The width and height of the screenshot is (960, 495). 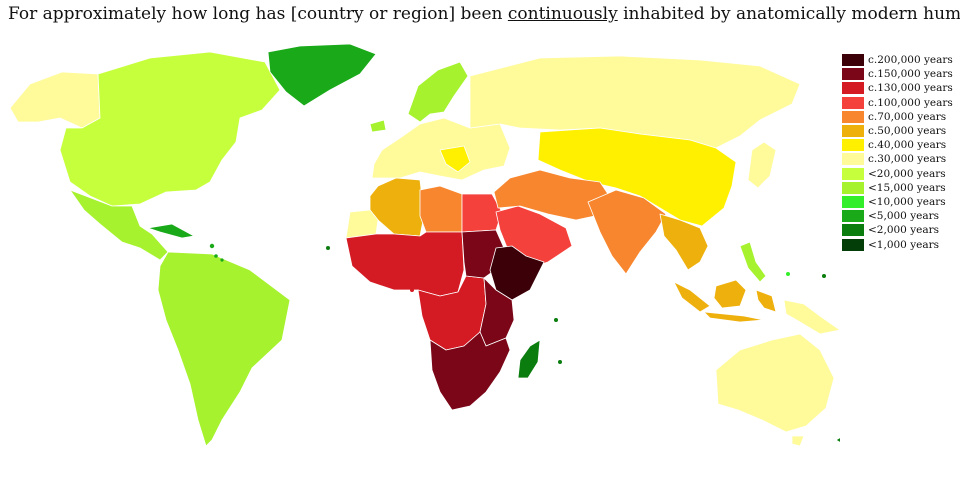 What do you see at coordinates (637, 177) in the screenshot?
I see `region-east-asia` at bounding box center [637, 177].